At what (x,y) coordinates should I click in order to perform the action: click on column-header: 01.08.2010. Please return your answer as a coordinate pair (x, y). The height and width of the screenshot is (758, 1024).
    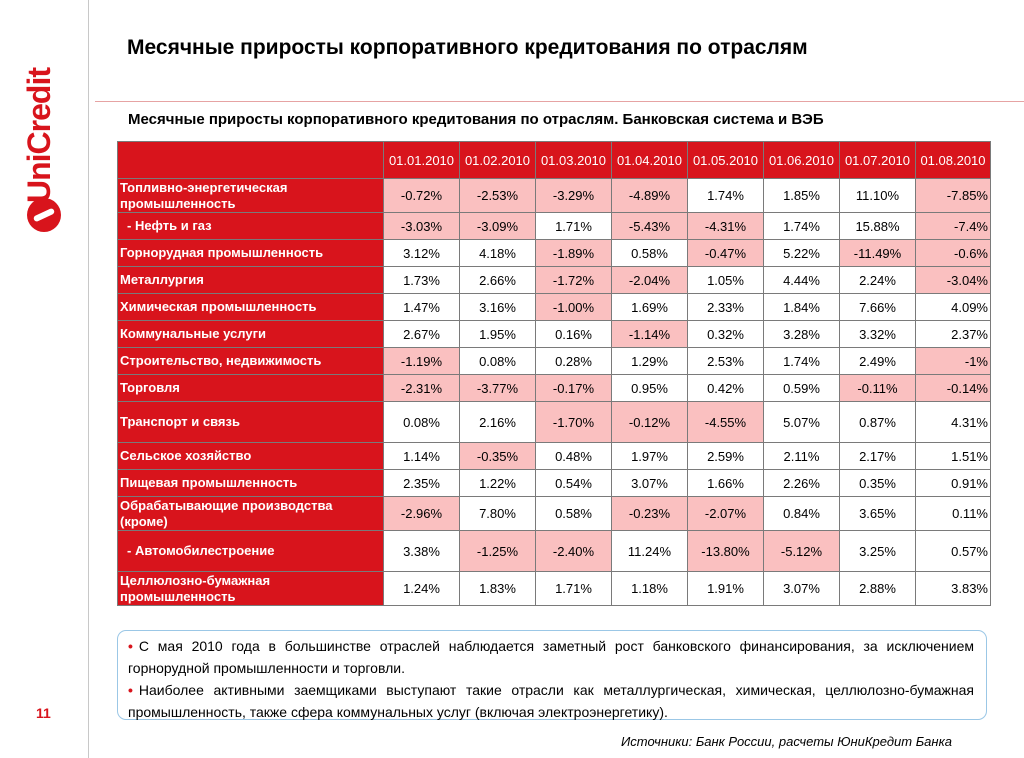
    Looking at the image, I should click on (953, 160).